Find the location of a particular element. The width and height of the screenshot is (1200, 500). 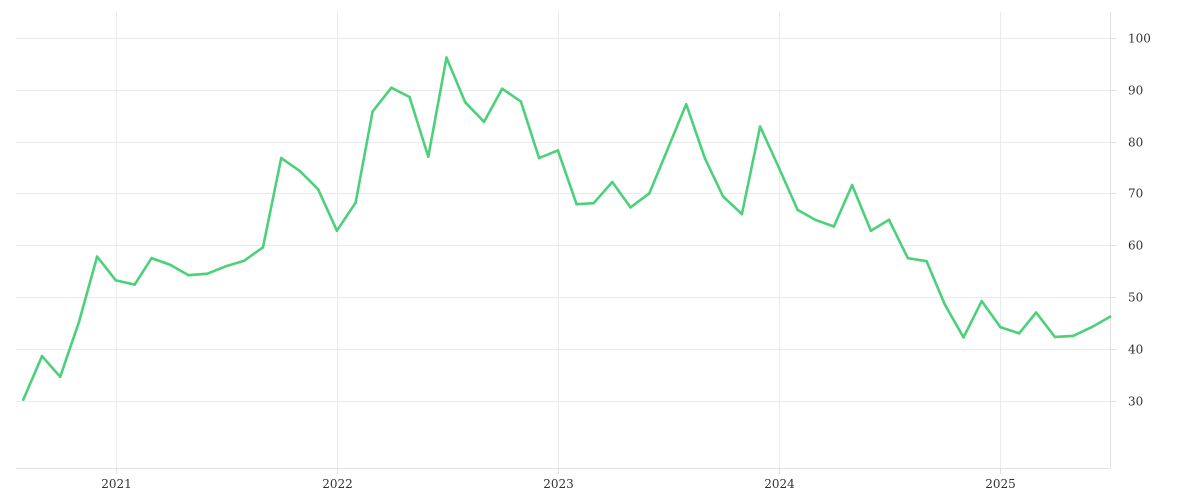

y-tick-label-70: 70 is located at coordinates (1135, 194).